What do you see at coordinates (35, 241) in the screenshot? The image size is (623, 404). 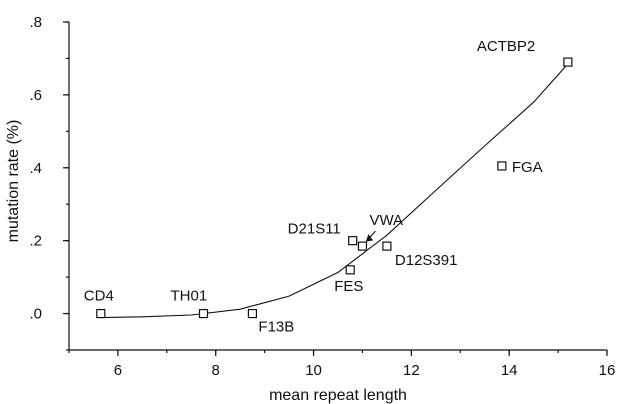 I see `y-tick-label: .2` at bounding box center [35, 241].